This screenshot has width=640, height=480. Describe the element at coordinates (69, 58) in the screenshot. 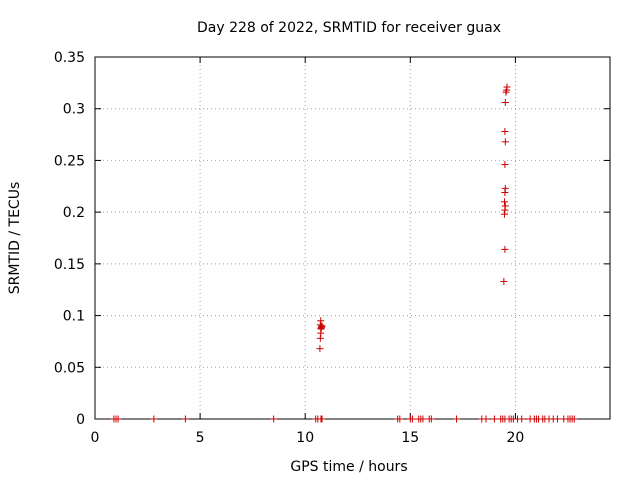

I see `y-tick-label: 0.35` at that location.